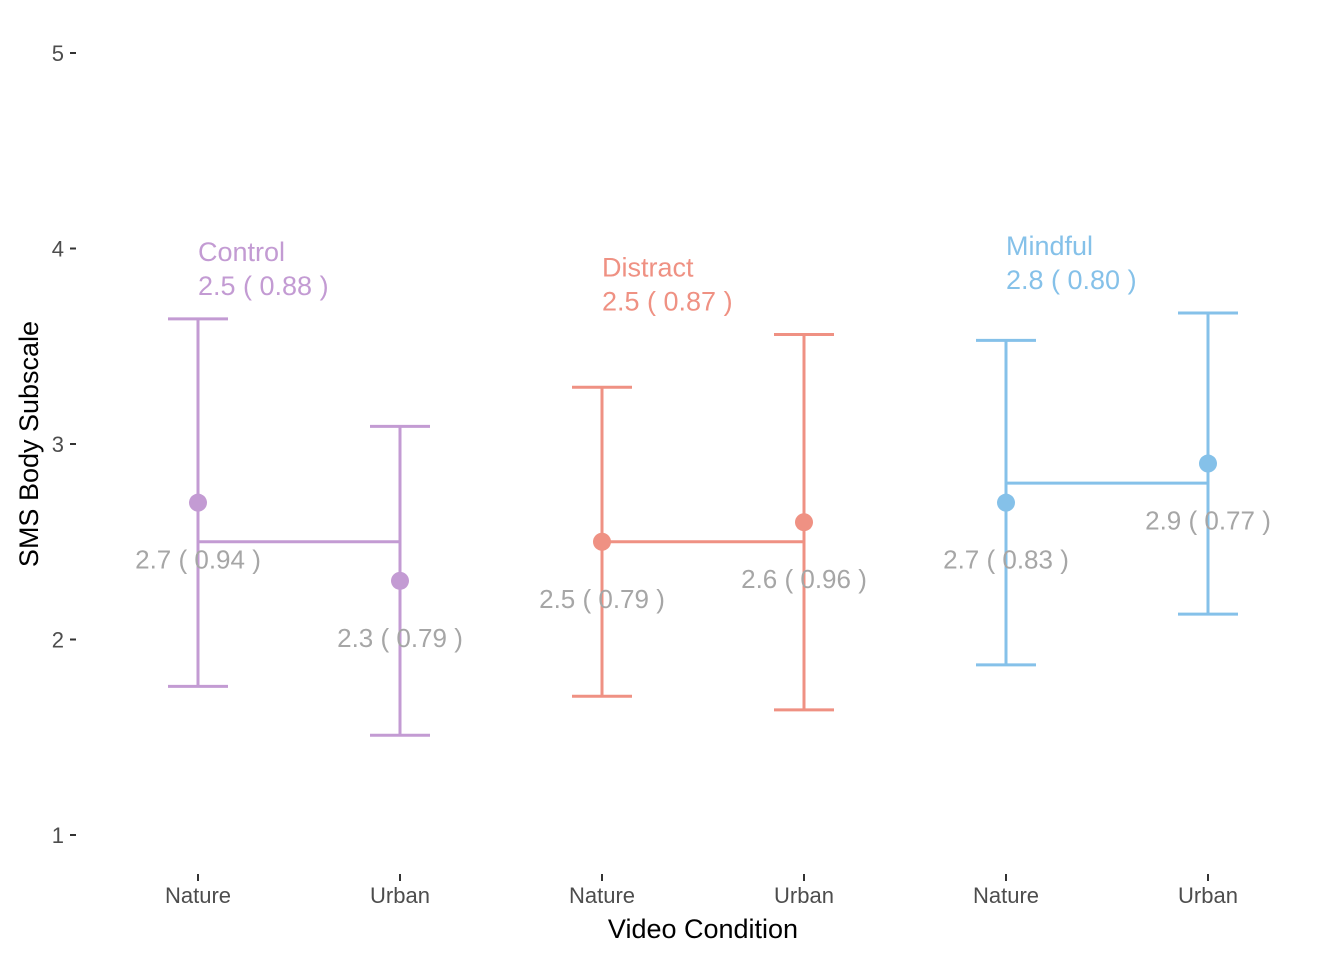  I want to click on group-name: Control, so click(241, 252).